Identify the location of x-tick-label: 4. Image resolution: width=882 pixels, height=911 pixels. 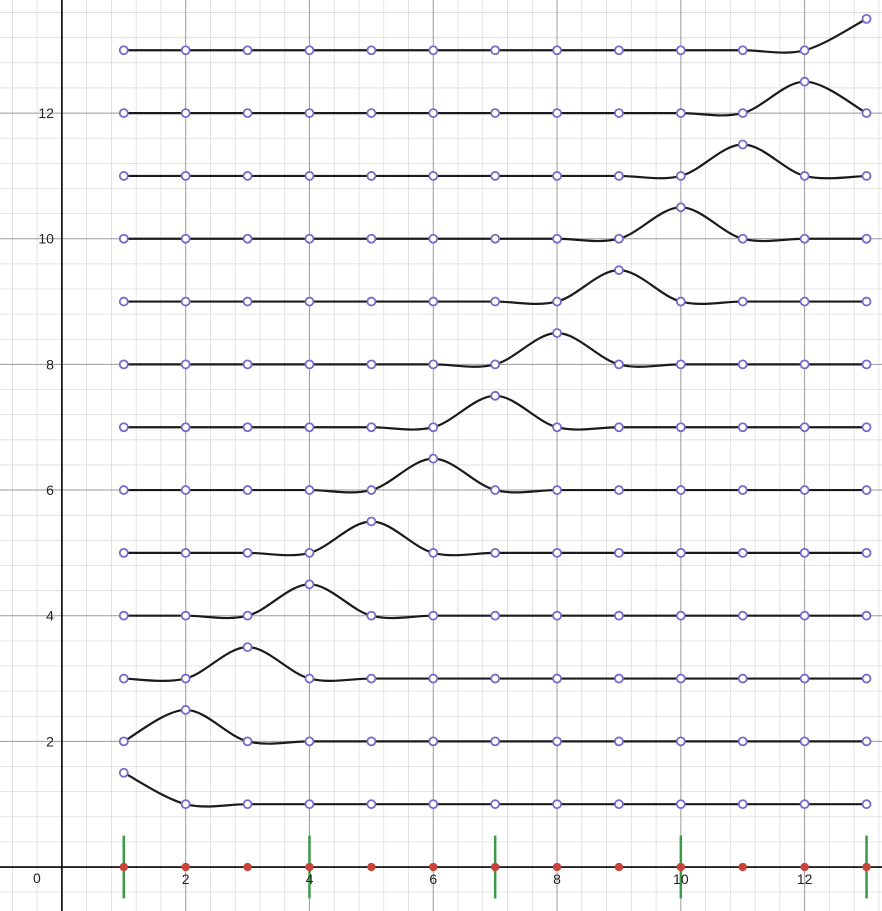
(310, 879).